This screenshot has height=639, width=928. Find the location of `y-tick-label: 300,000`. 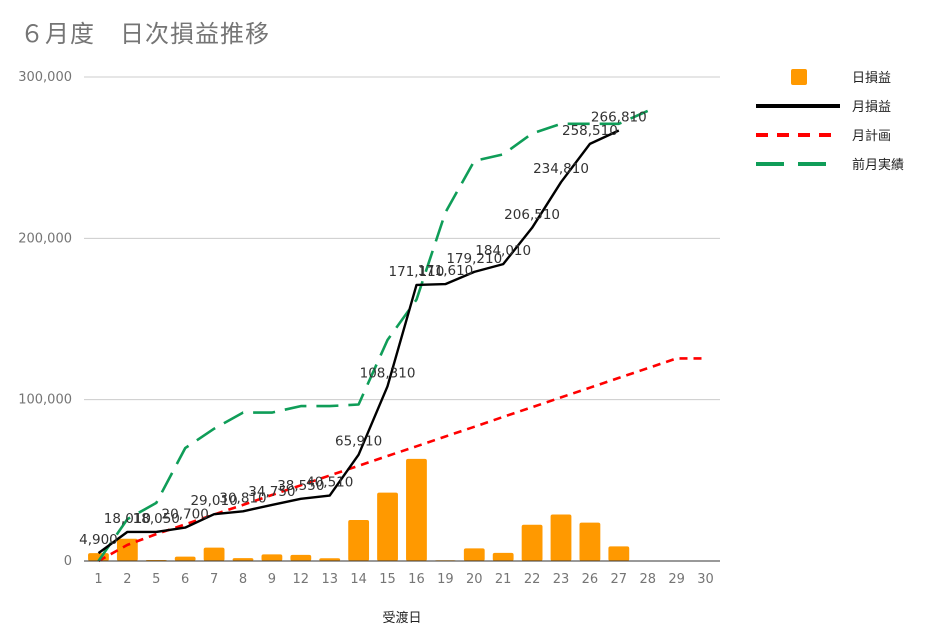

y-tick-label: 300,000 is located at coordinates (45, 77).